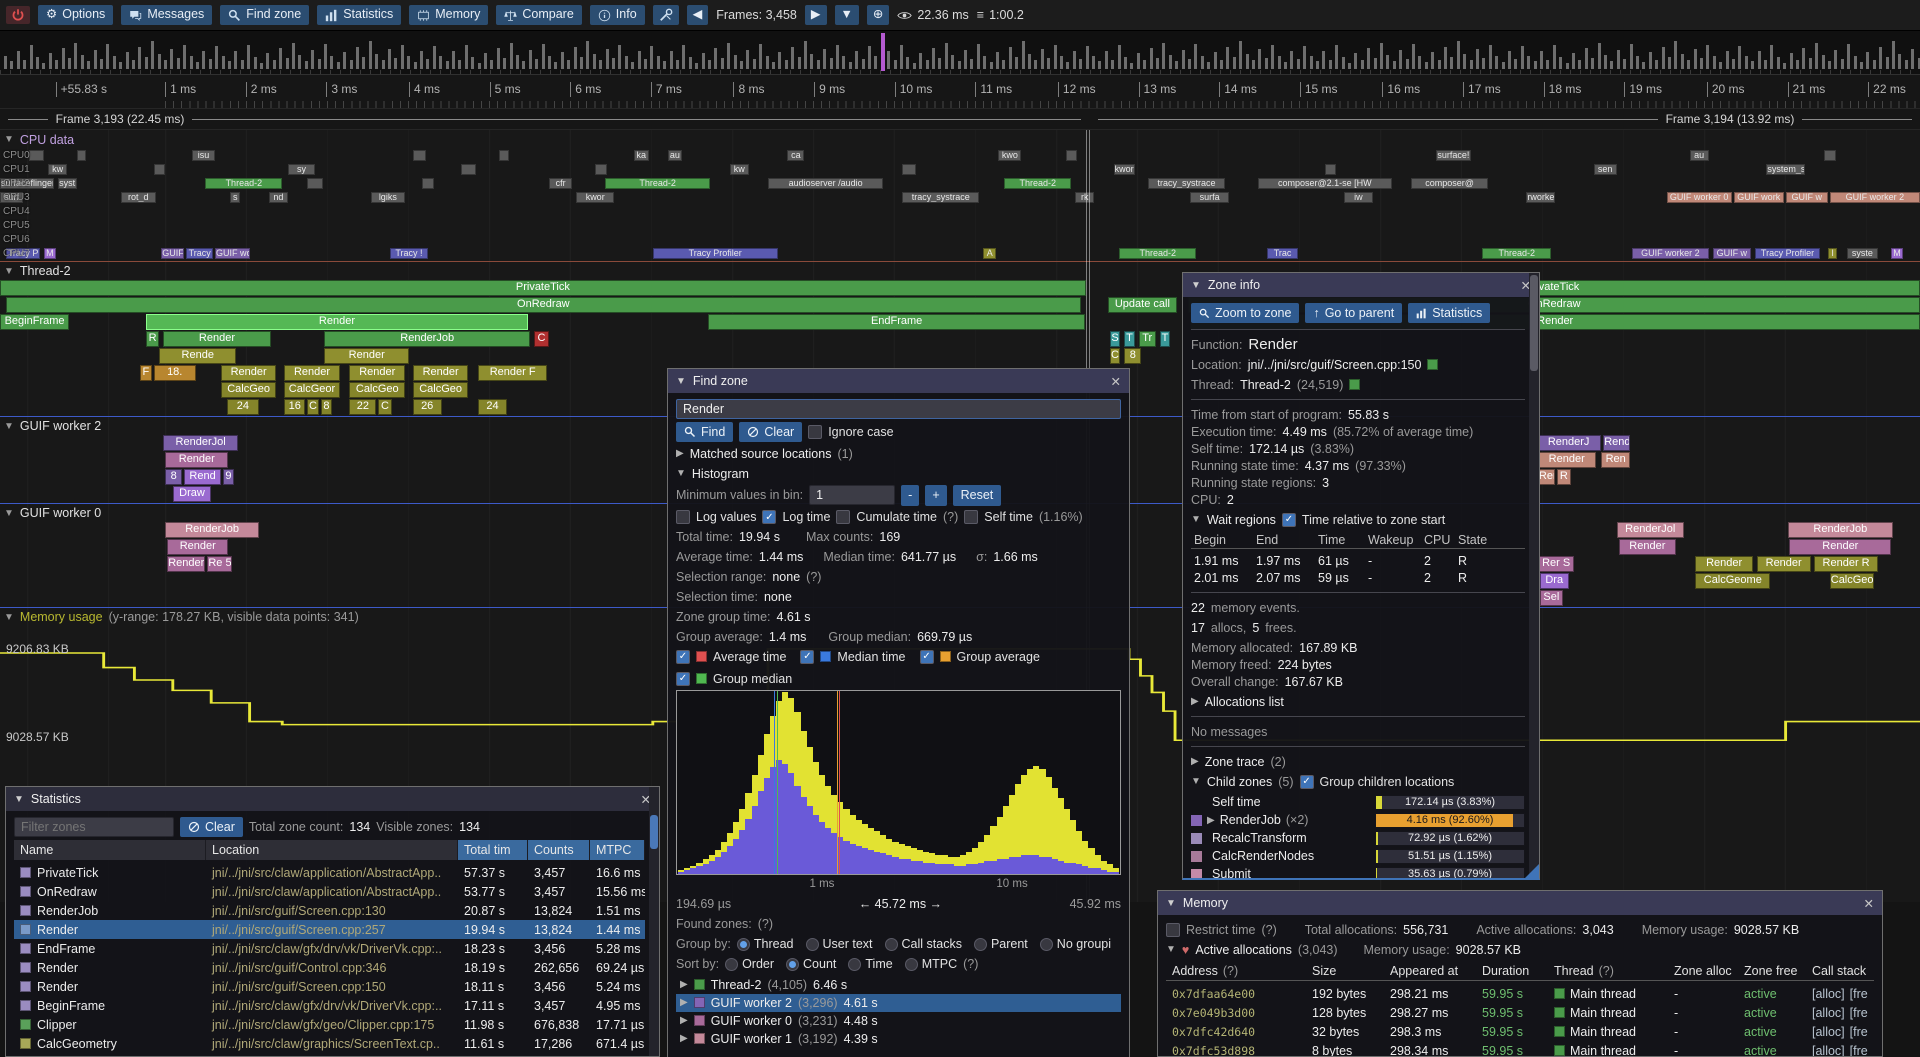 The height and width of the screenshot is (1057, 1920). What do you see at coordinates (1546, 477) in the screenshot?
I see `timeline-zone: Rer` at bounding box center [1546, 477].